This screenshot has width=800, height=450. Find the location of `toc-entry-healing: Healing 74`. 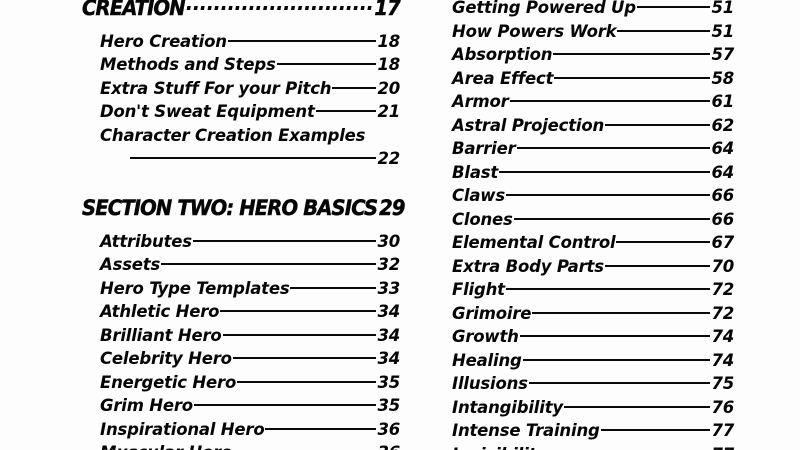

toc-entry-healing: Healing 74 is located at coordinates (593, 361).